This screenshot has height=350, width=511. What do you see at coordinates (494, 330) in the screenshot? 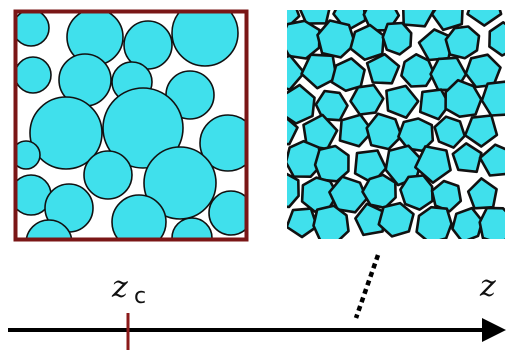
I see `arrow-head-icon` at bounding box center [494, 330].